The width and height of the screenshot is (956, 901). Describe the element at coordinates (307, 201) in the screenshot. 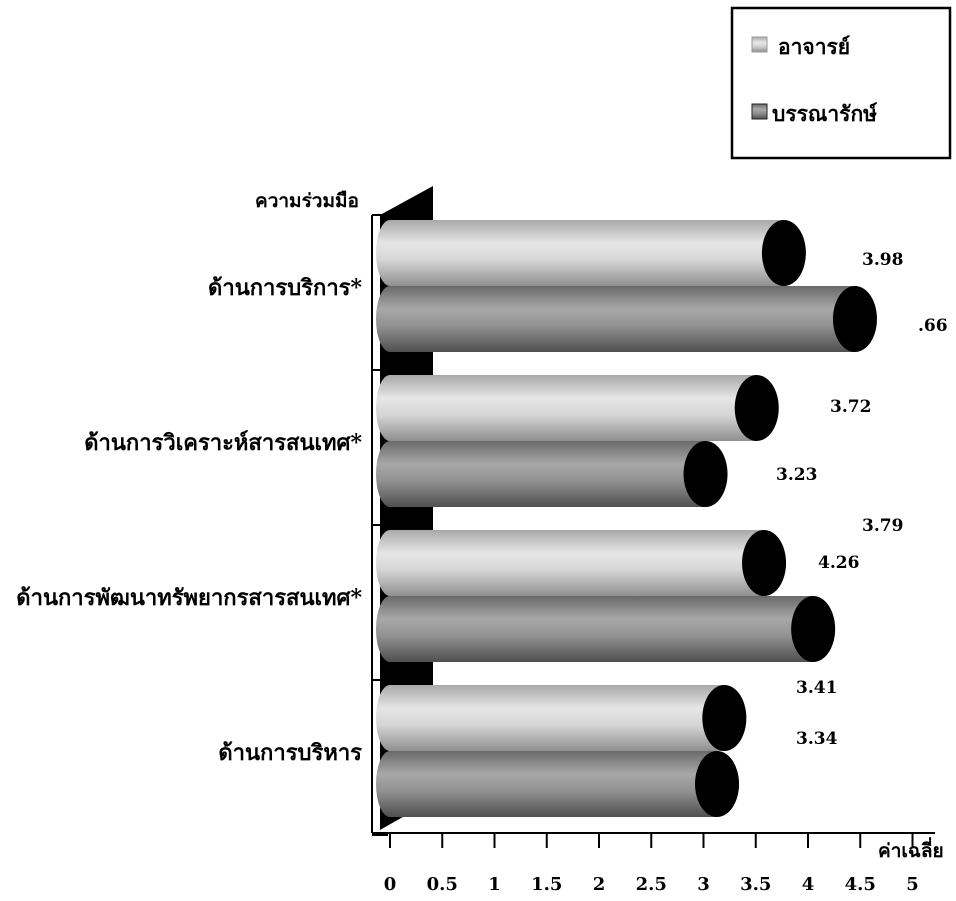

I see `y-axis-title: ความร่วมมือ` at that location.